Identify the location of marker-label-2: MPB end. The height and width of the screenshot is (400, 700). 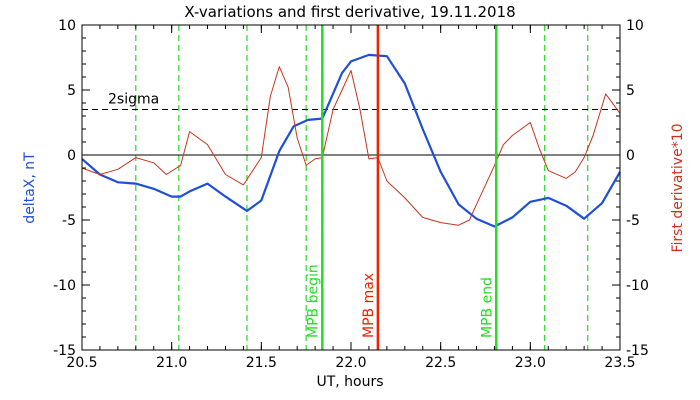
(487, 307).